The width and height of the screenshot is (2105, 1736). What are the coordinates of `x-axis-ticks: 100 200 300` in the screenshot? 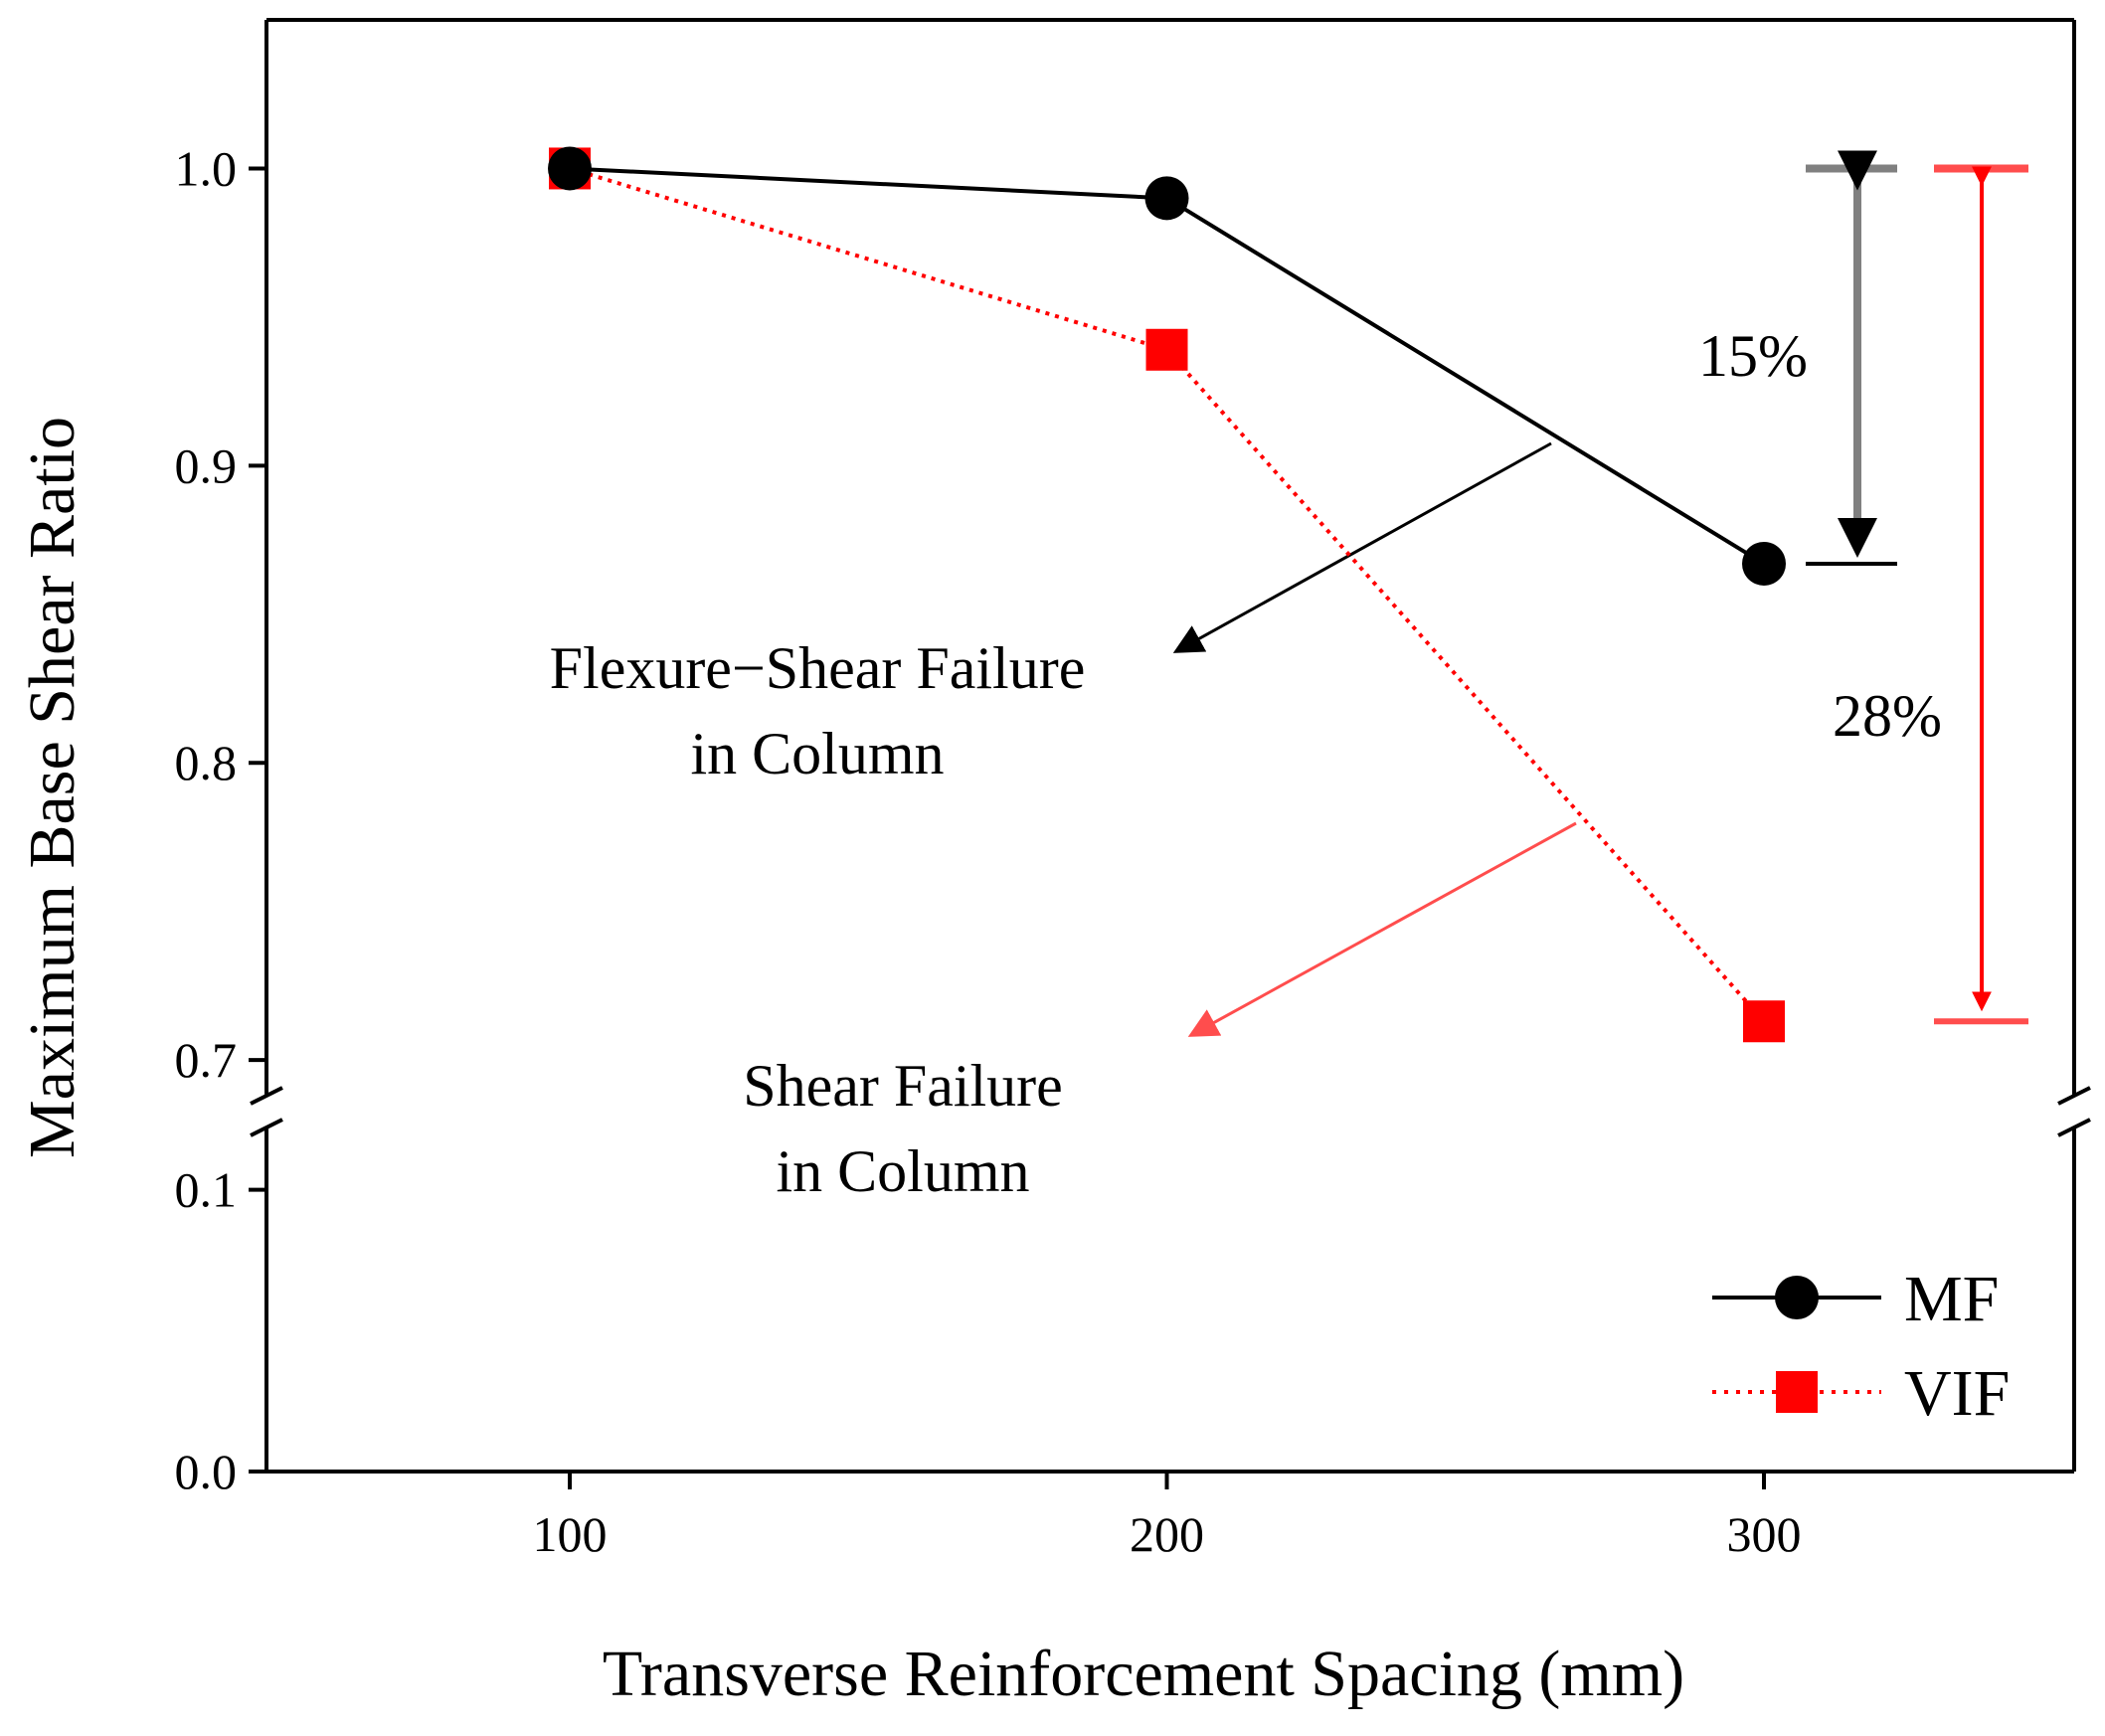 It's located at (1167, 1517).